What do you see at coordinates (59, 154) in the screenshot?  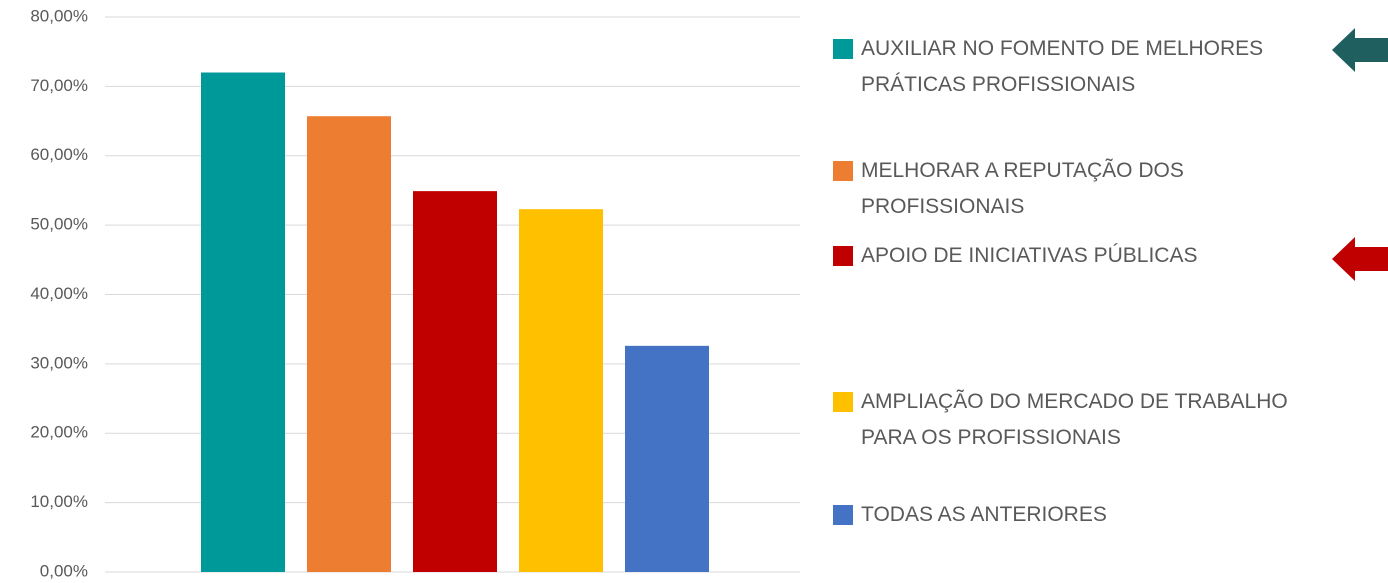 I see `y-tick-label: 60,00%` at bounding box center [59, 154].